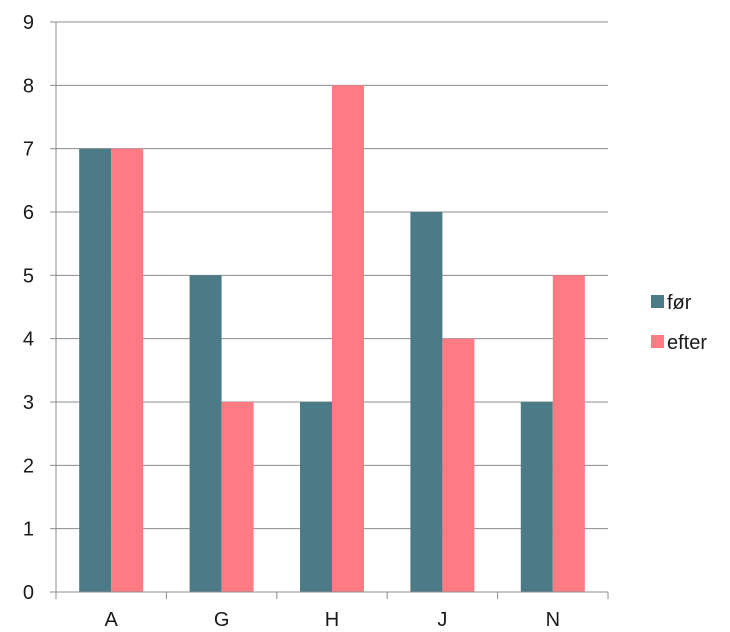 The image size is (730, 632). Describe the element at coordinates (28, 308) in the screenshot. I see `y-tick-labels: 0 1 2 3 4 5 6 7 8 9` at that location.